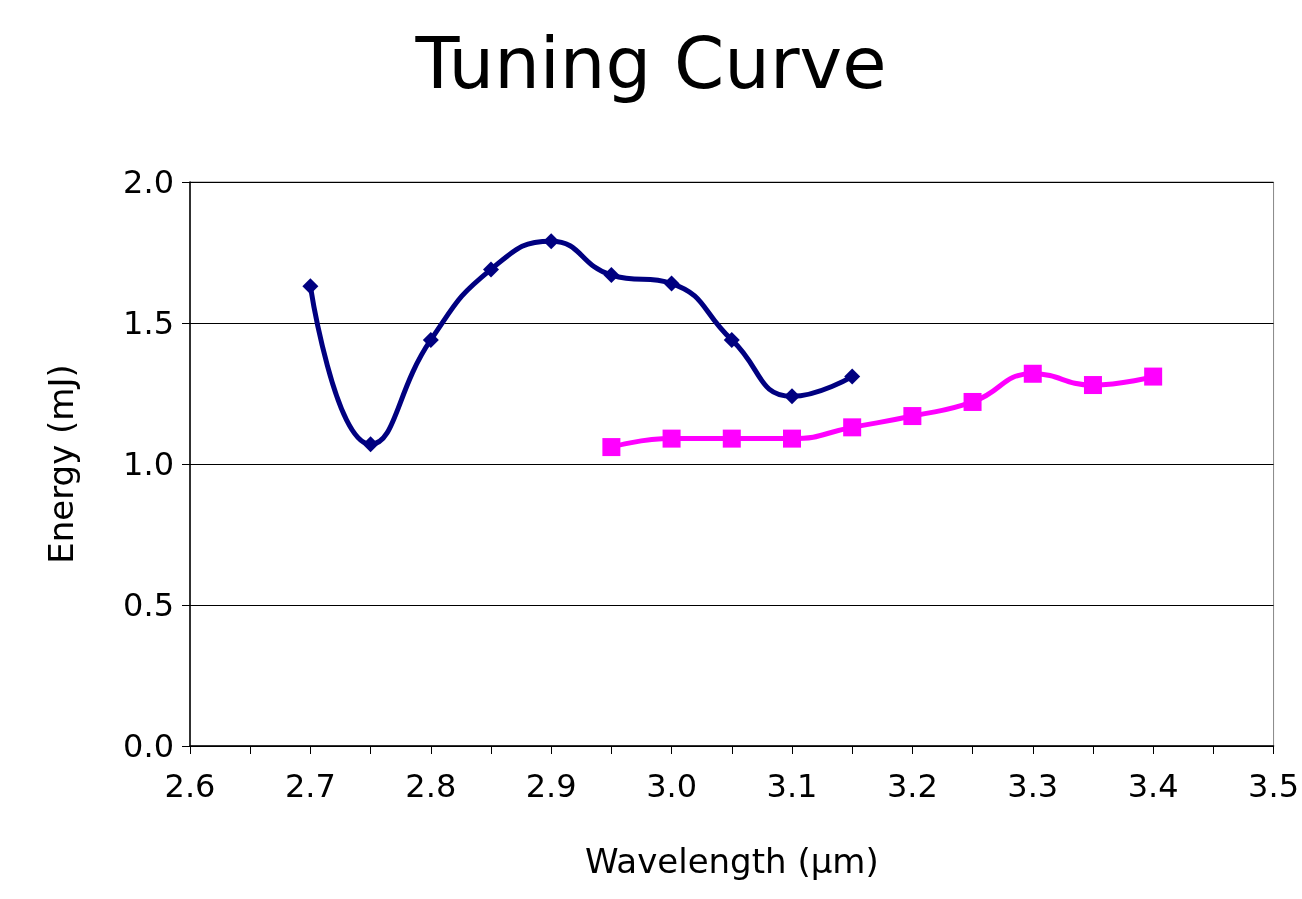  Describe the element at coordinates (148, 605) in the screenshot. I see `y-tick-label: 0.5` at that location.